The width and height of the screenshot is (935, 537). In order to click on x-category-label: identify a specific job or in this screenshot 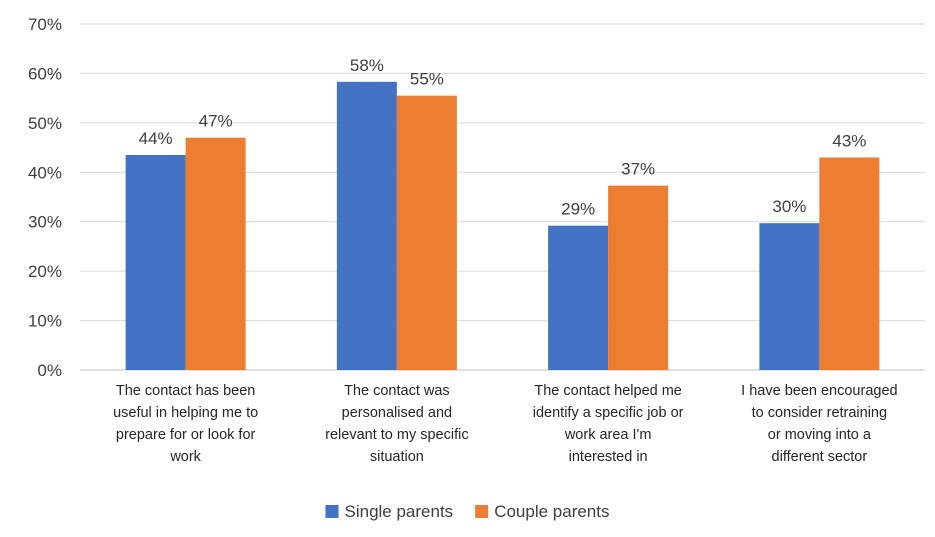, I will do `click(608, 413)`.